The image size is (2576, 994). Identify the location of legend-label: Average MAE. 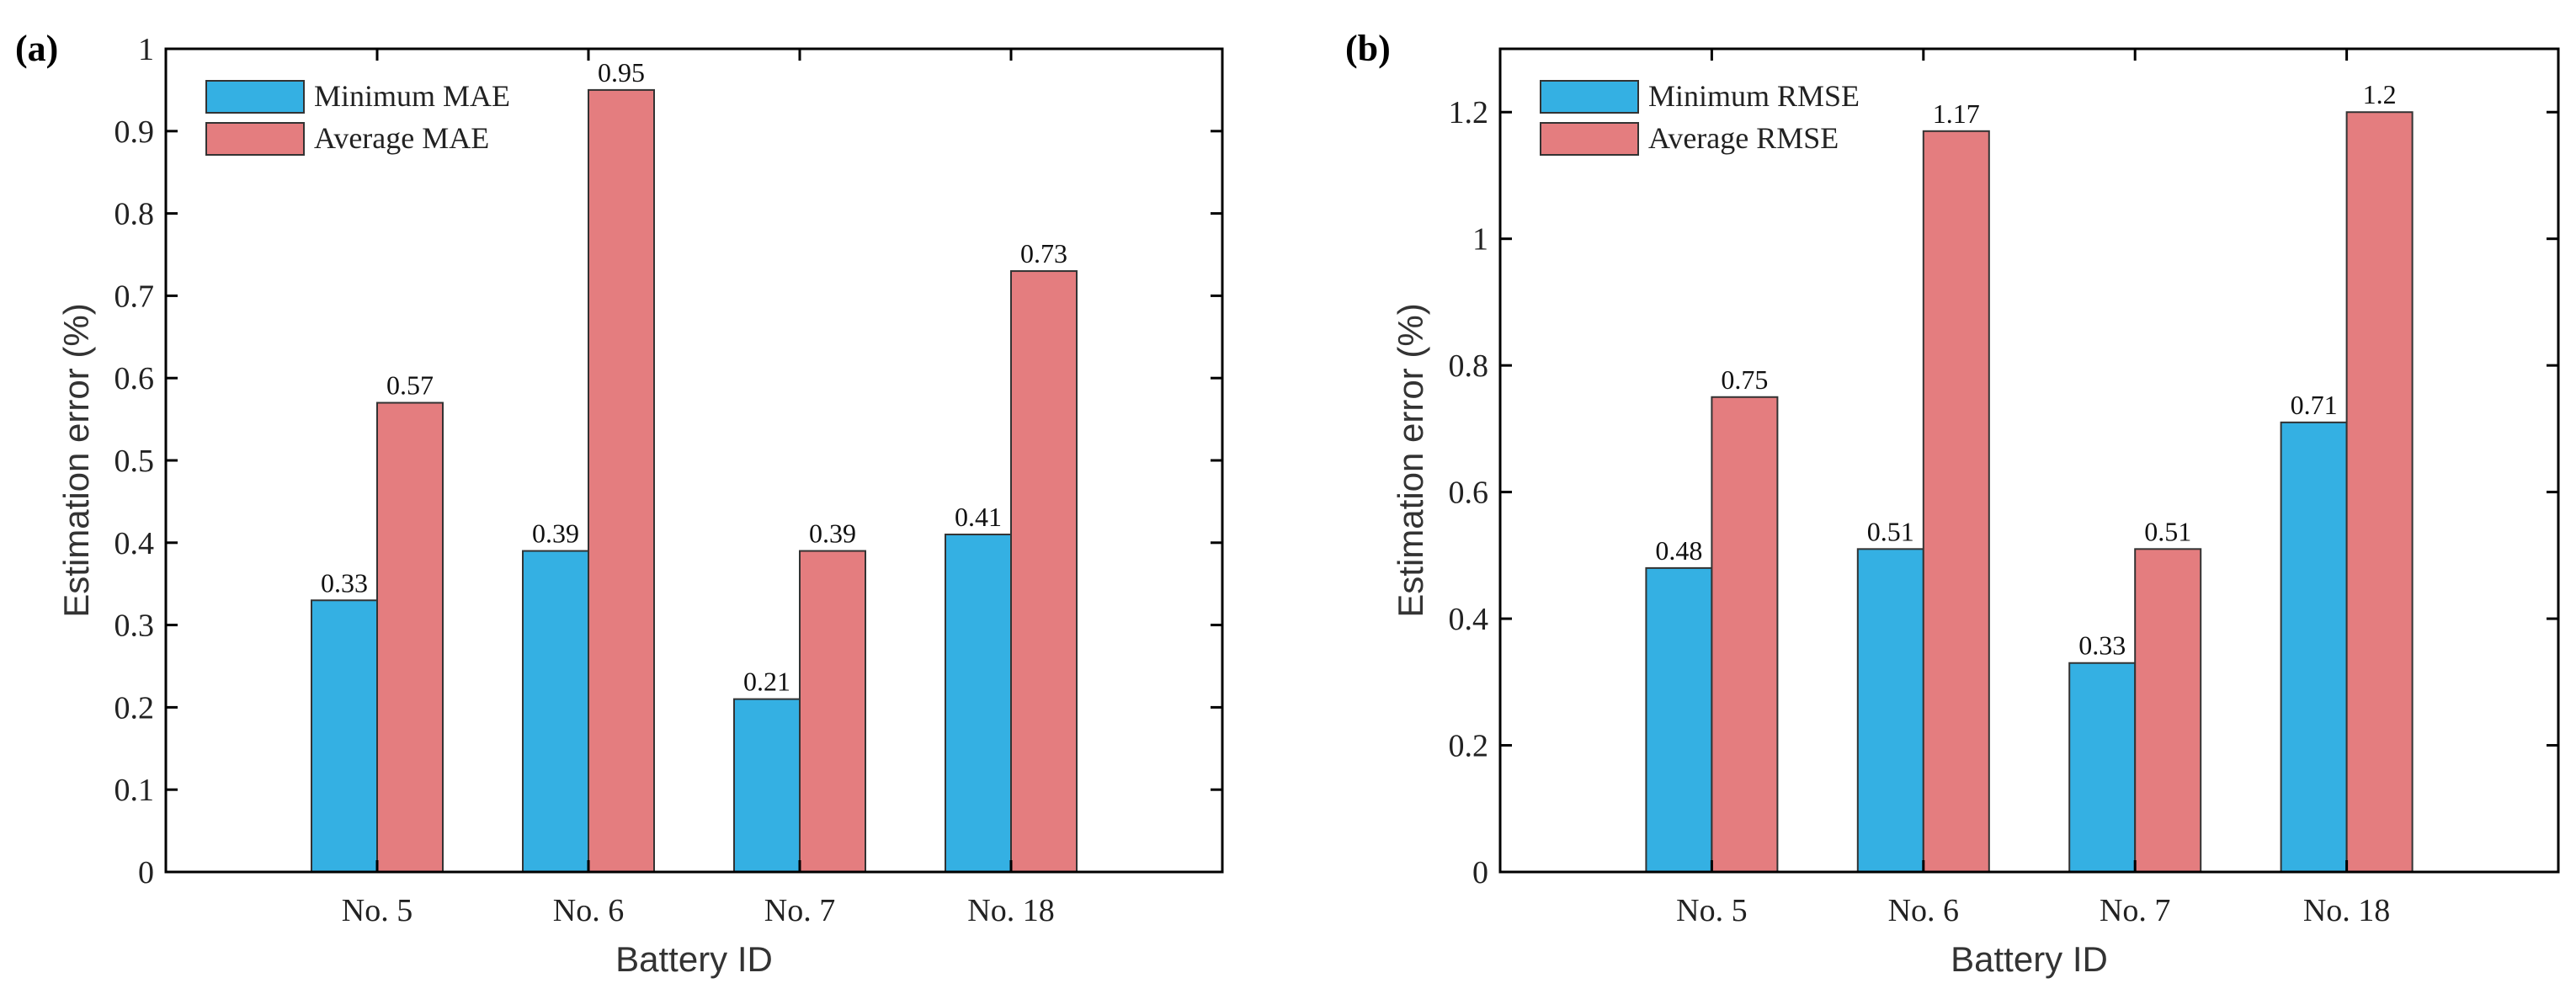
(402, 138).